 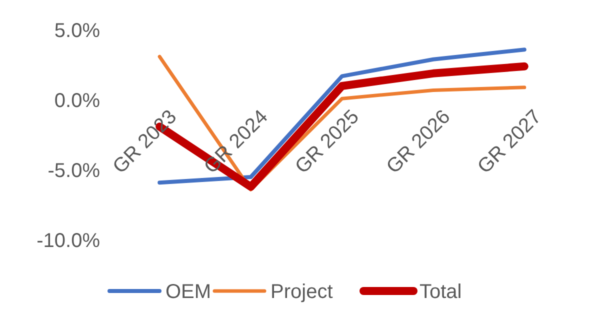 I want to click on legend-label: OEM, so click(x=189, y=292).